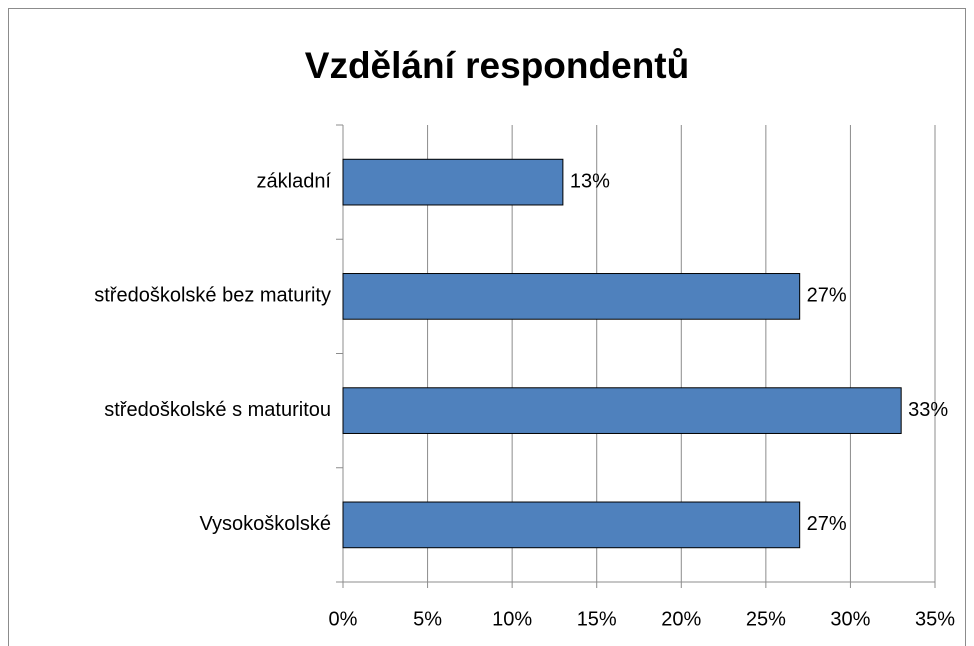  I want to click on value-label: 13%, so click(590, 181).